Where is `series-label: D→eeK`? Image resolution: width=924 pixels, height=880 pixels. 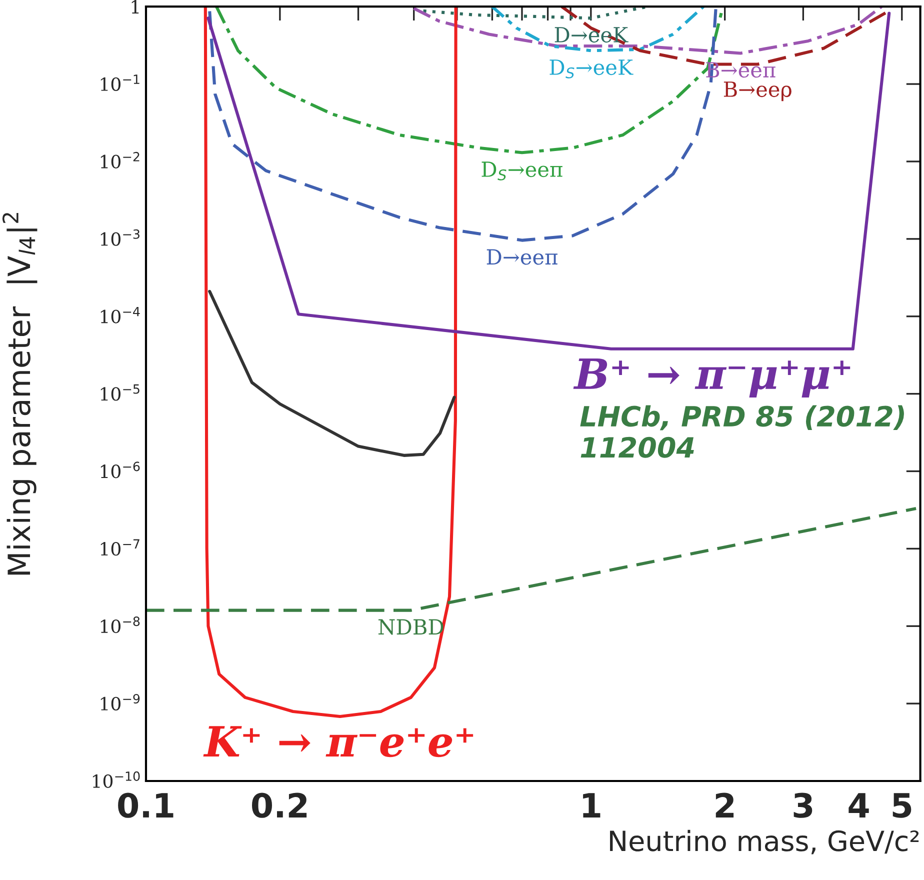 series-label: D→eeK is located at coordinates (591, 35).